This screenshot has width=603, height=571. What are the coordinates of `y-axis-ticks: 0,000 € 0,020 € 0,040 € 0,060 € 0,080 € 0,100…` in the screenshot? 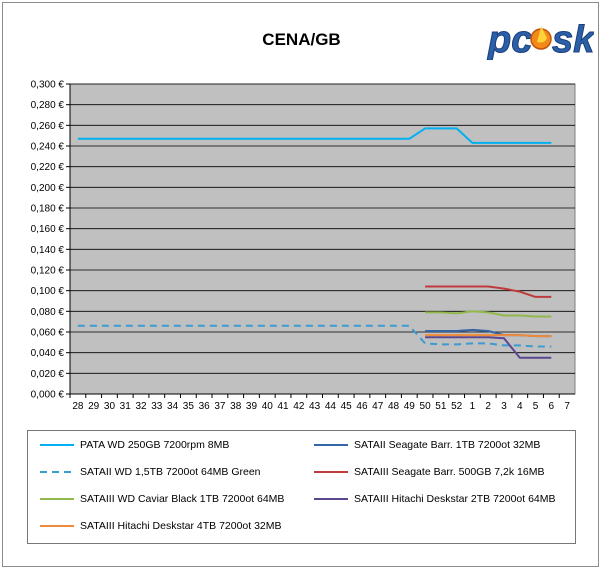 It's located at (51, 240).